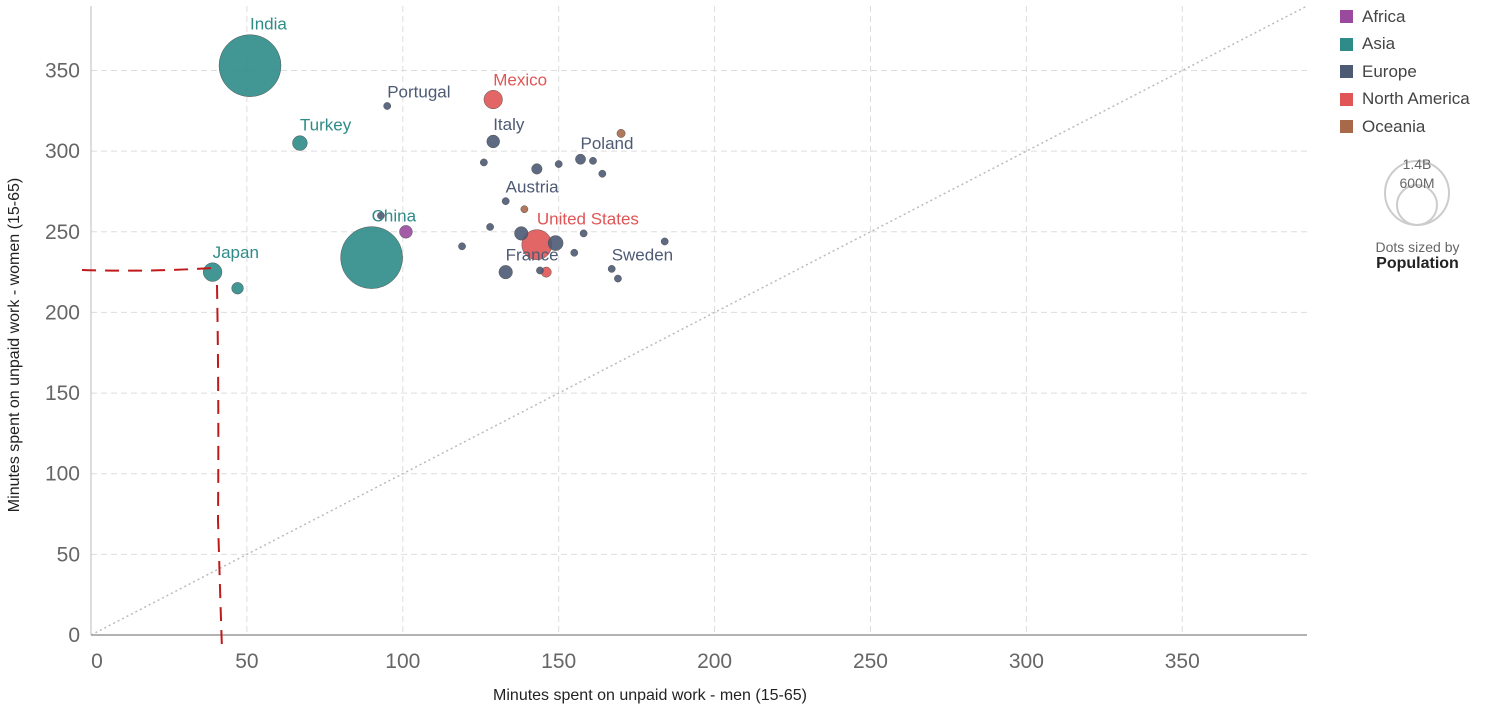 The image size is (1491, 707). What do you see at coordinates (1415, 45) in the screenshot?
I see `legend-item: Asia` at bounding box center [1415, 45].